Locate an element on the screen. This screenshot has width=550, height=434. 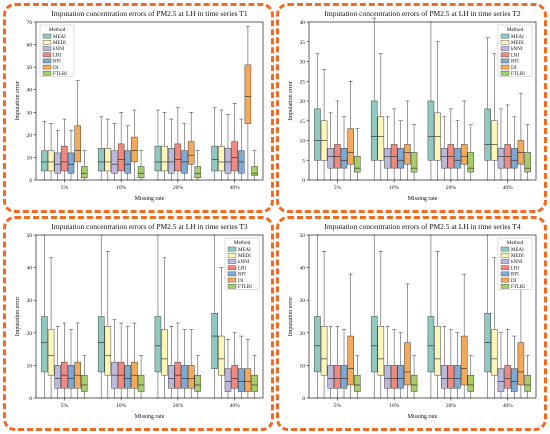
box-medi-40pct is located at coordinates (221, 333).